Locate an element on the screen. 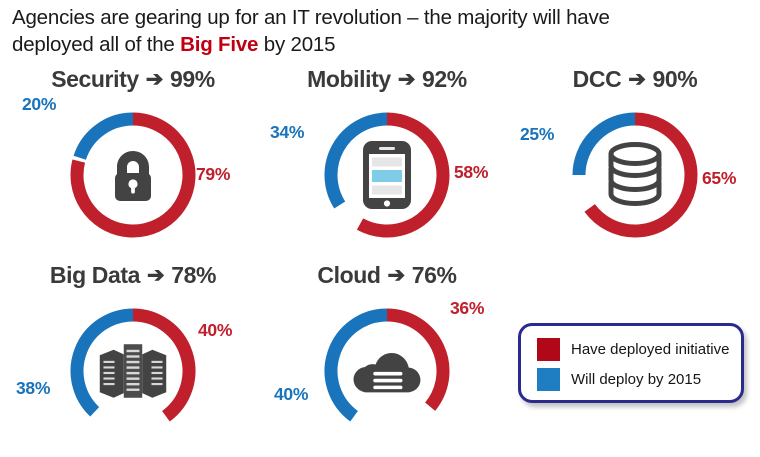 This screenshot has height=457, width=760. red-square-swatch is located at coordinates (548, 349).